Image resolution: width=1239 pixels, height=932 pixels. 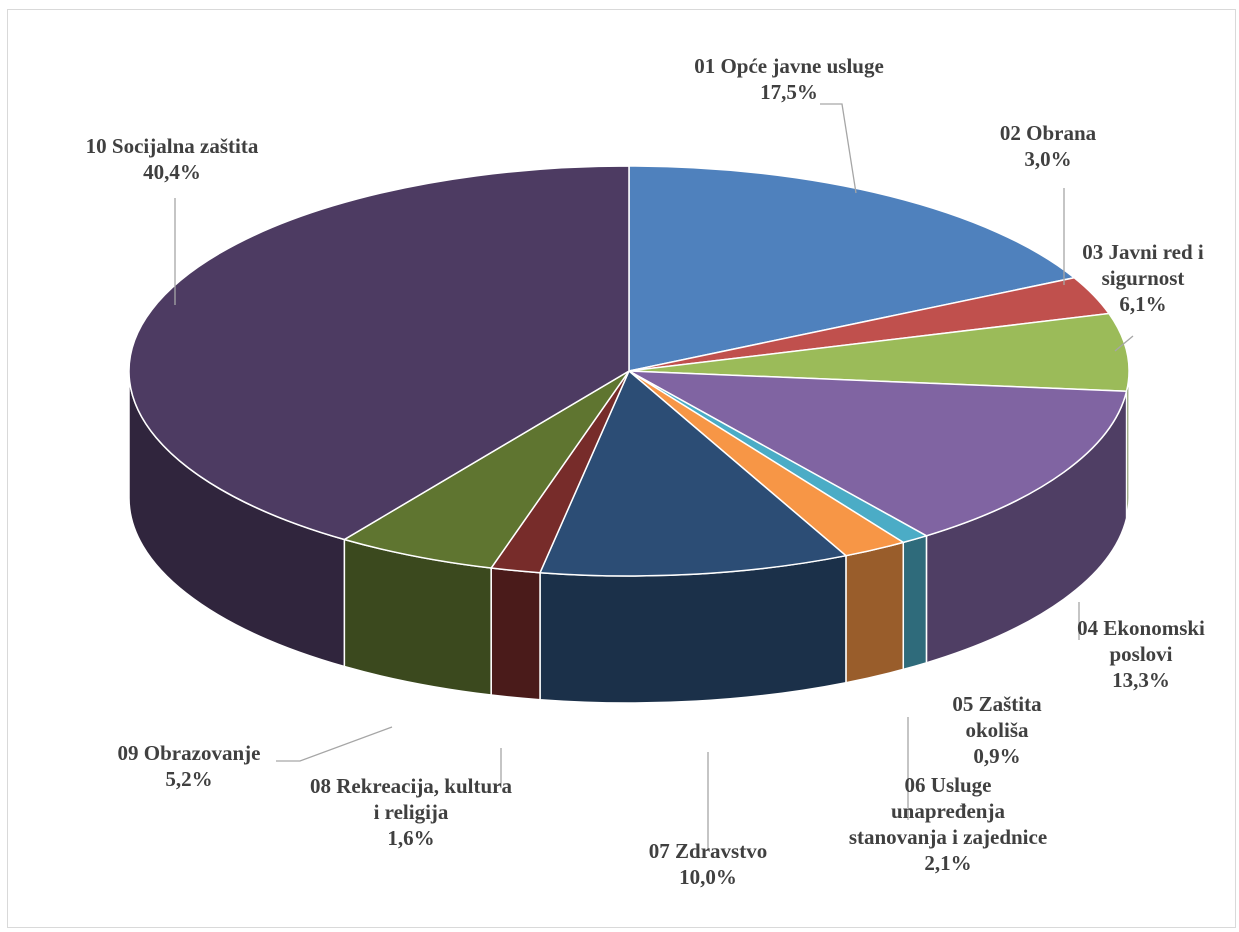 I want to click on slice-name: 04 Ekonomski, so click(x=1141, y=628).